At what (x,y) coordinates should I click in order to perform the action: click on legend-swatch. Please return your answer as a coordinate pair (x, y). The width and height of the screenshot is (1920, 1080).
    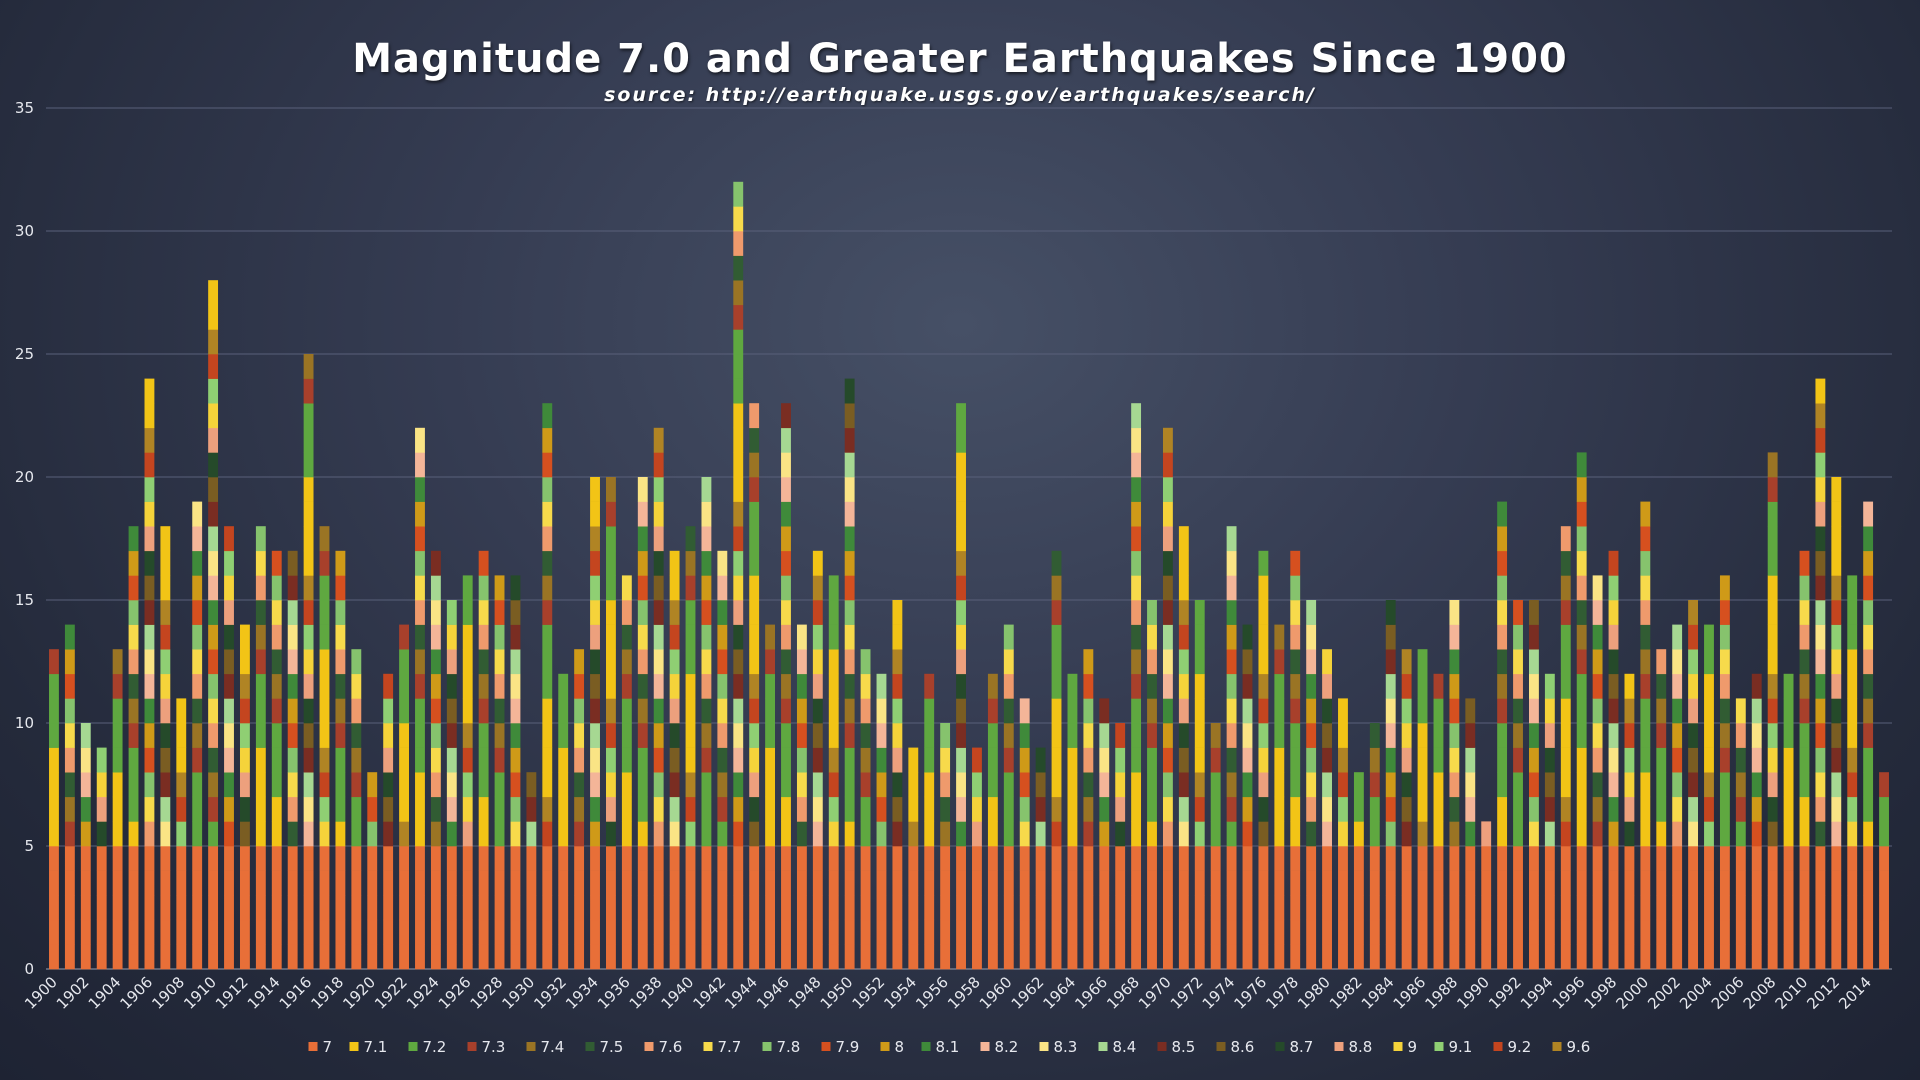
    Looking at the image, I should click on (531, 1046).